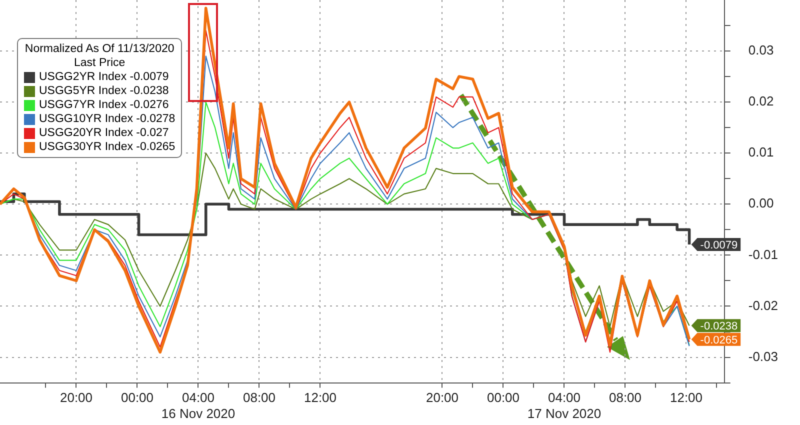  Describe the element at coordinates (104, 91) in the screenshot. I see `legend-label: USGG5YR Index -0.0238` at that location.